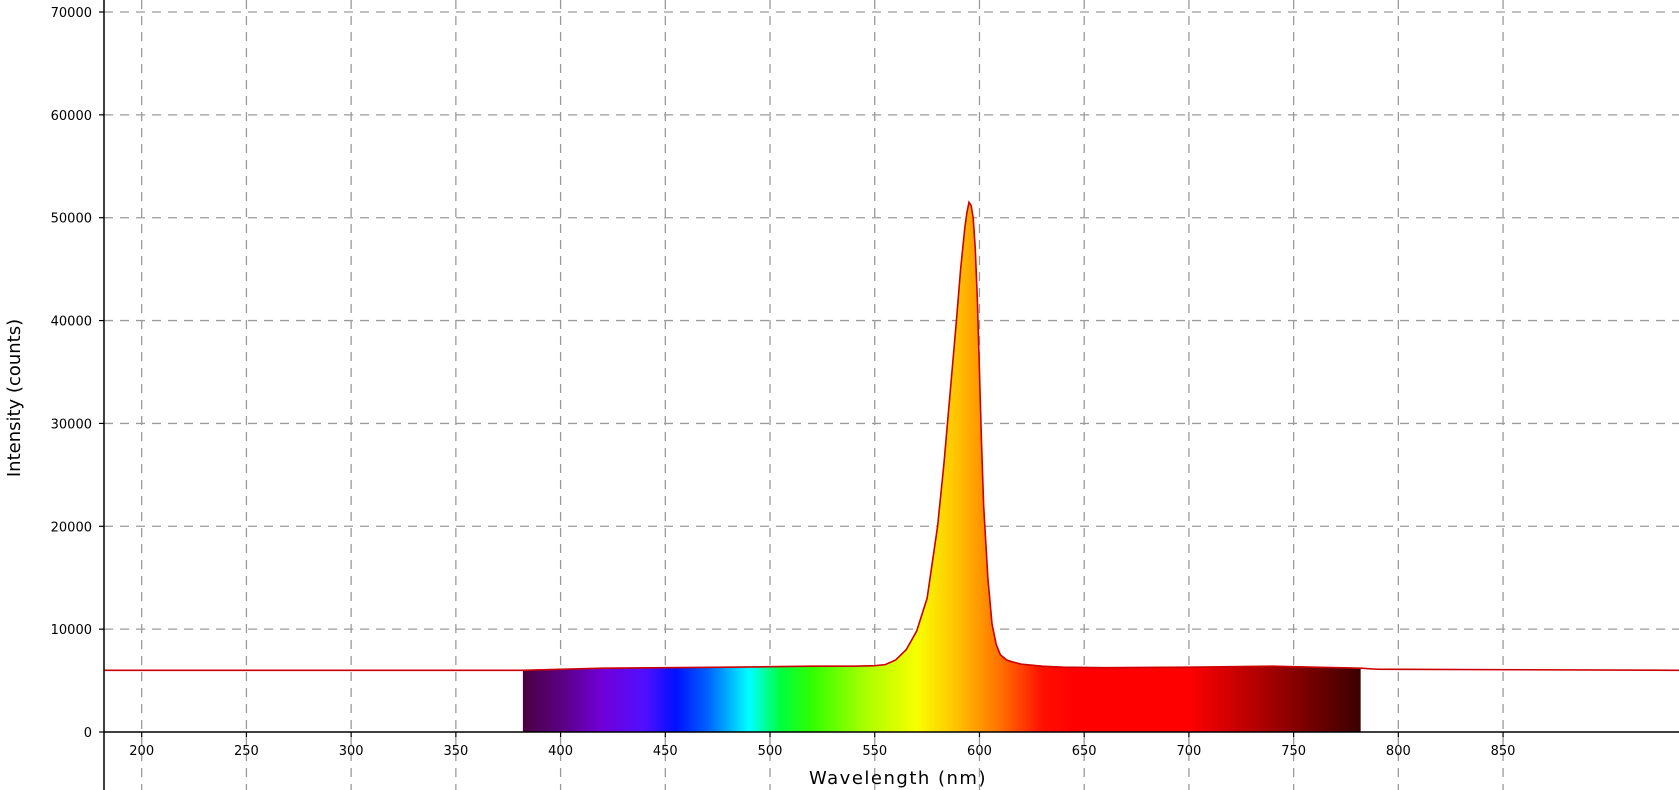  Describe the element at coordinates (71, 630) in the screenshot. I see `y-tick-label: 10000` at that location.